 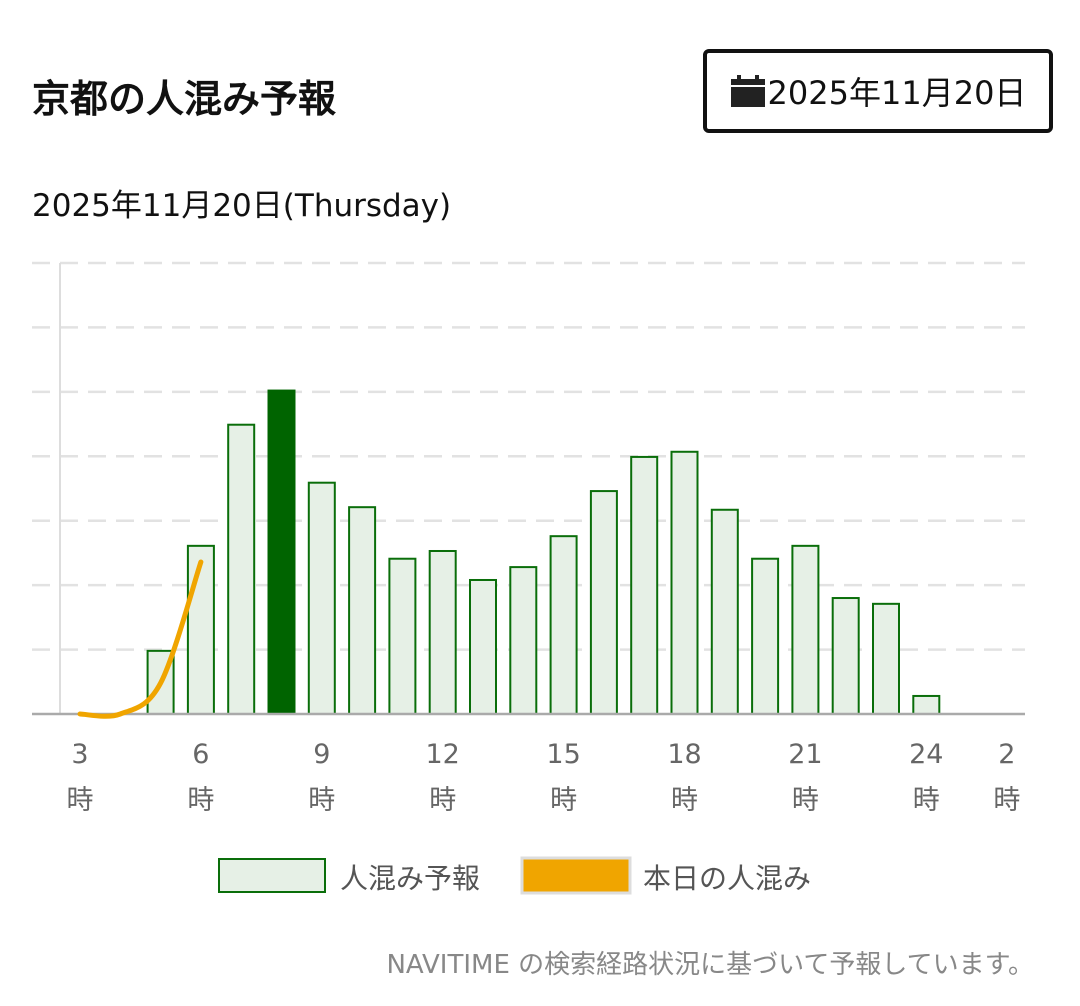 I want to click on calendar-icon, so click(x=747, y=91).